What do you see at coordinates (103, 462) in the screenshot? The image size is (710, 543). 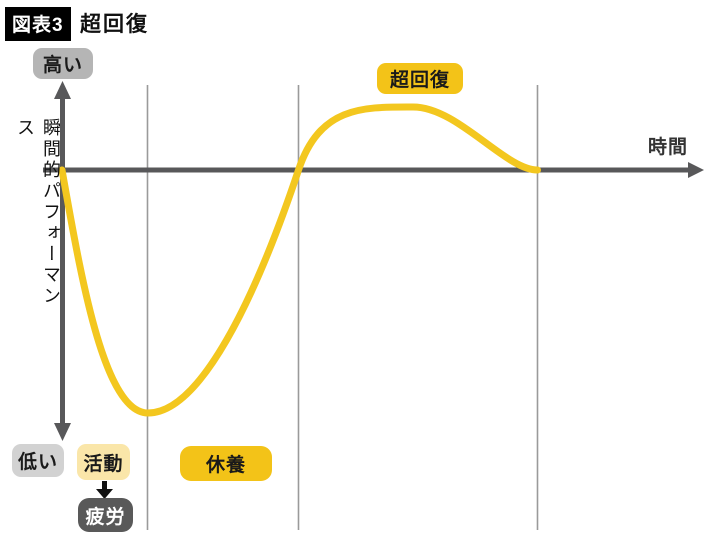 I see `activity-badge: 活動` at bounding box center [103, 462].